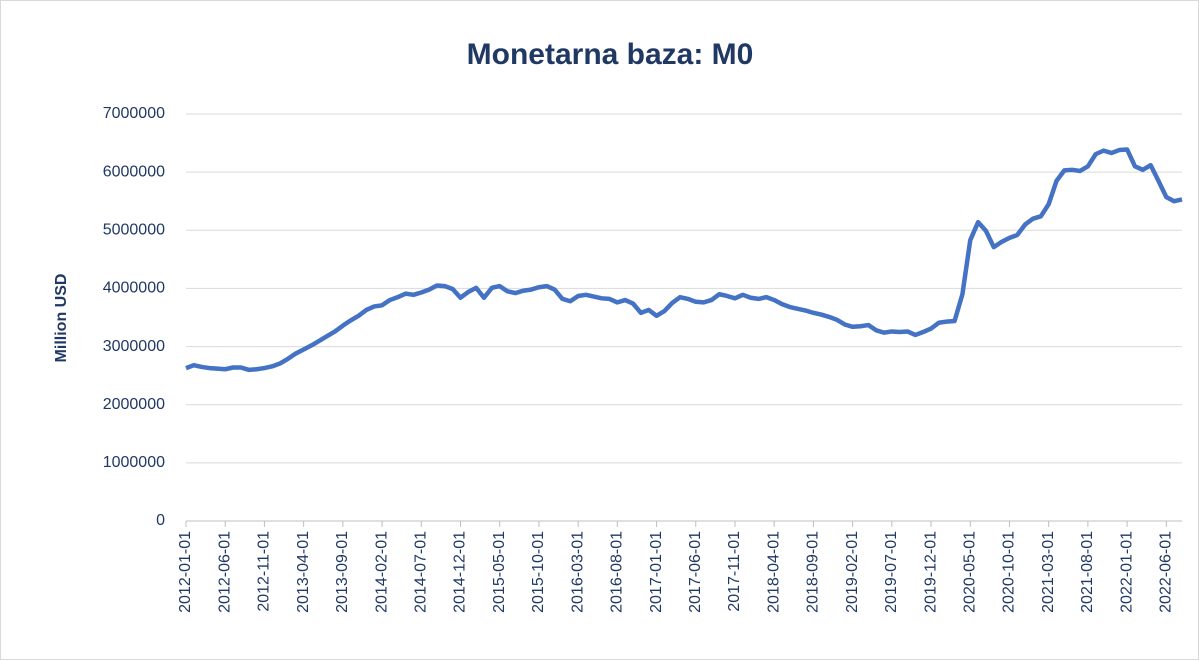 The width and height of the screenshot is (1199, 660). I want to click on x-tick-label: 2014-12-01, so click(460, 572).